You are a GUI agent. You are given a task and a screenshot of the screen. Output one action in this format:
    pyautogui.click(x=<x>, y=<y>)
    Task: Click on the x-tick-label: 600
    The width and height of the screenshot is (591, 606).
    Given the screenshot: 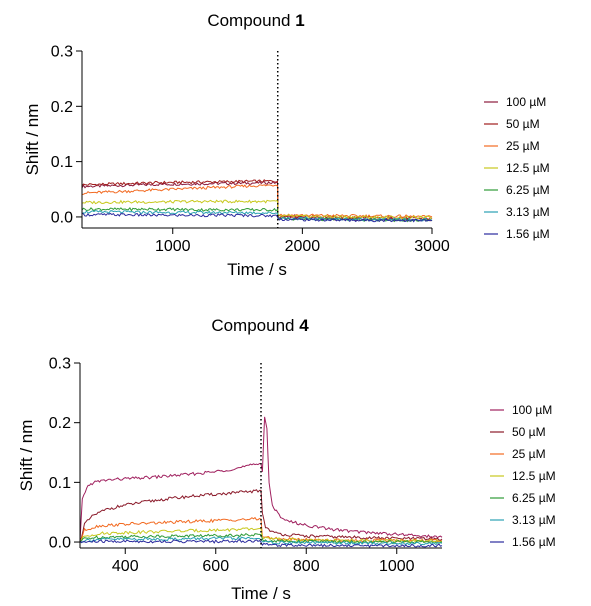 What is the action you would take?
    pyautogui.click(x=215, y=566)
    